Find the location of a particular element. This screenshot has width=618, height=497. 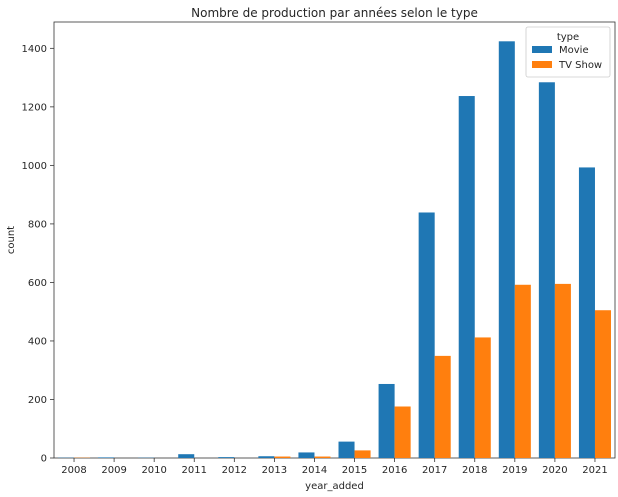

bar-movie-2014 is located at coordinates (306, 455).